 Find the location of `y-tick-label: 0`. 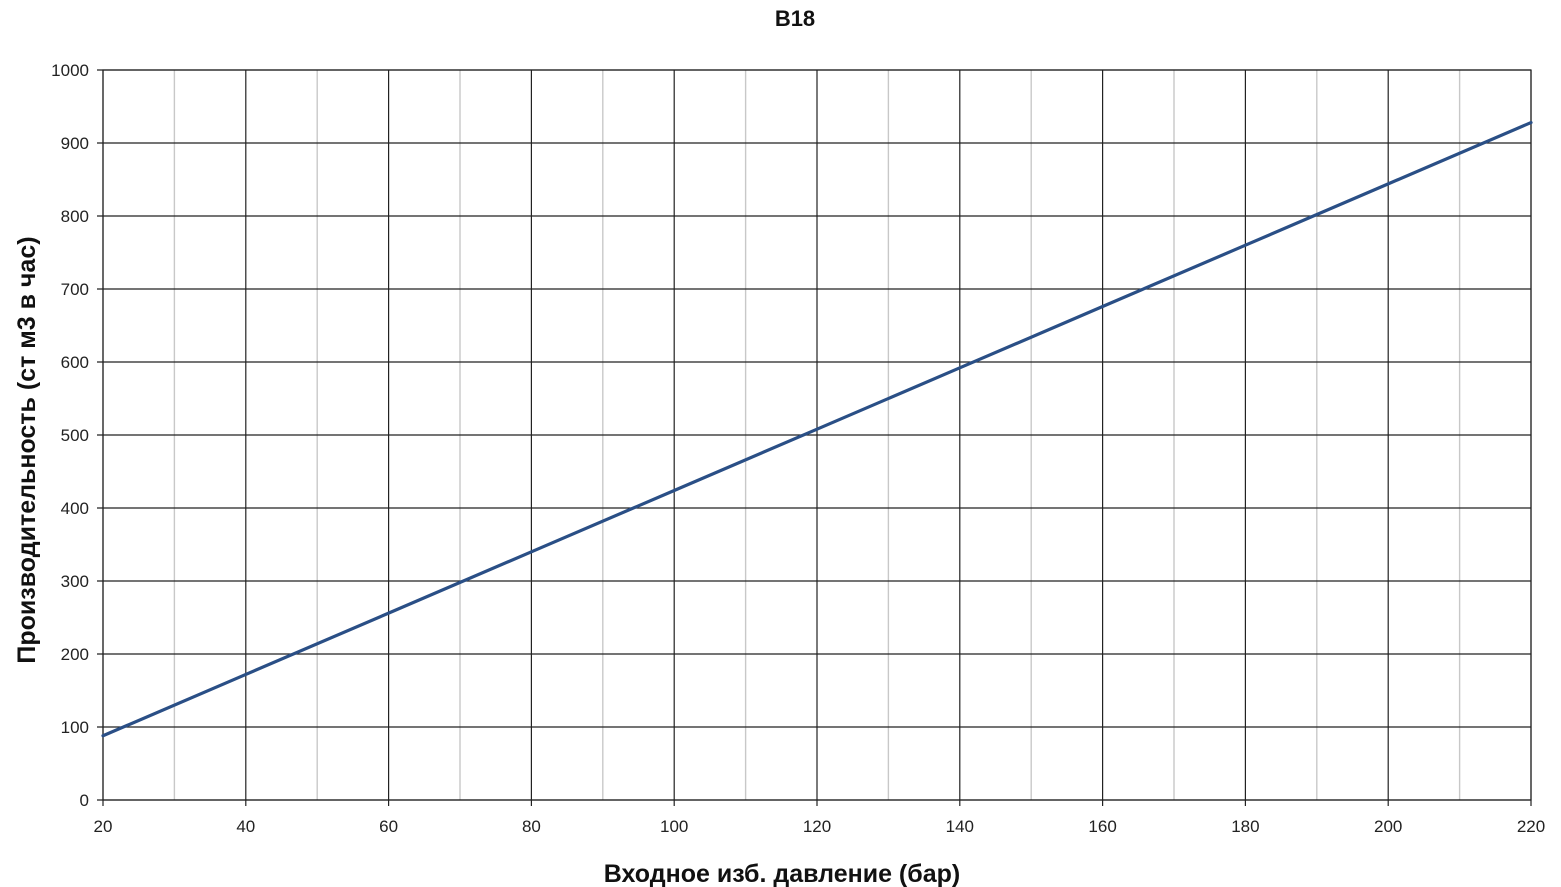

y-tick-label: 0 is located at coordinates (84, 800).